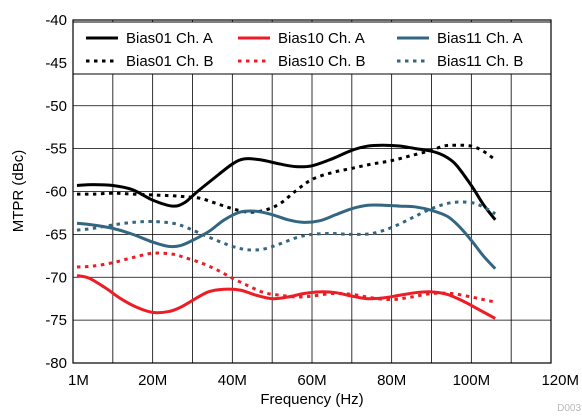  Describe the element at coordinates (472, 380) in the screenshot. I see `x-tick-label: 100M` at that location.